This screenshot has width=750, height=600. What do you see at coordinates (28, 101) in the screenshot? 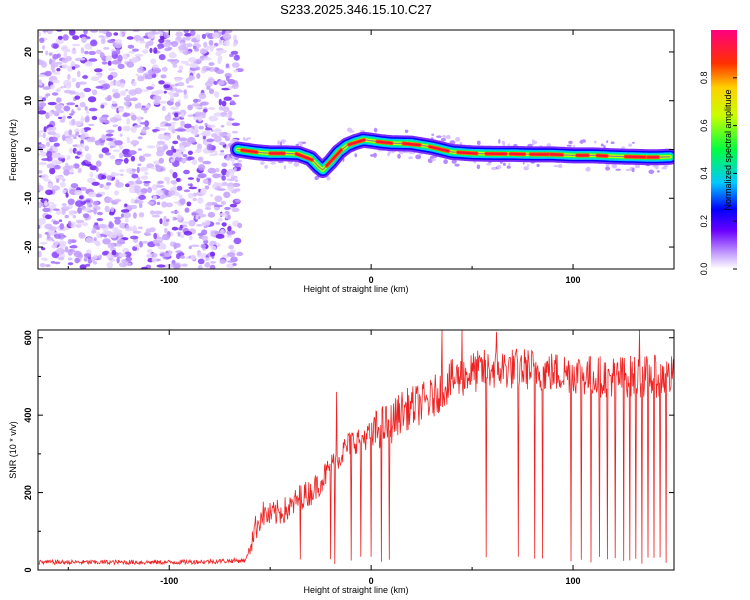
I see `top-y-tick-label: 10` at bounding box center [28, 101].